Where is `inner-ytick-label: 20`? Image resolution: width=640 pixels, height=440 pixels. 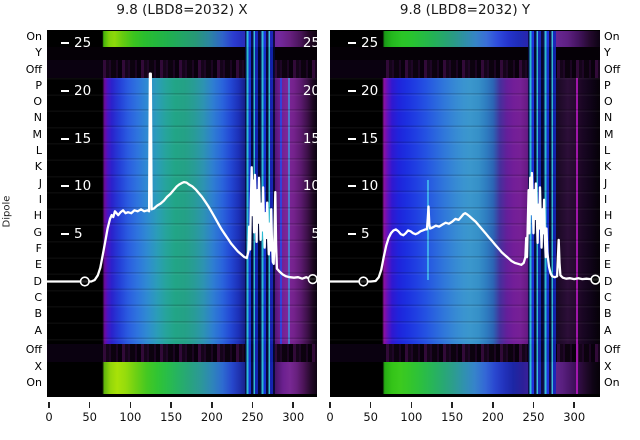
inner-ytick-label: 20 is located at coordinates (370, 90).